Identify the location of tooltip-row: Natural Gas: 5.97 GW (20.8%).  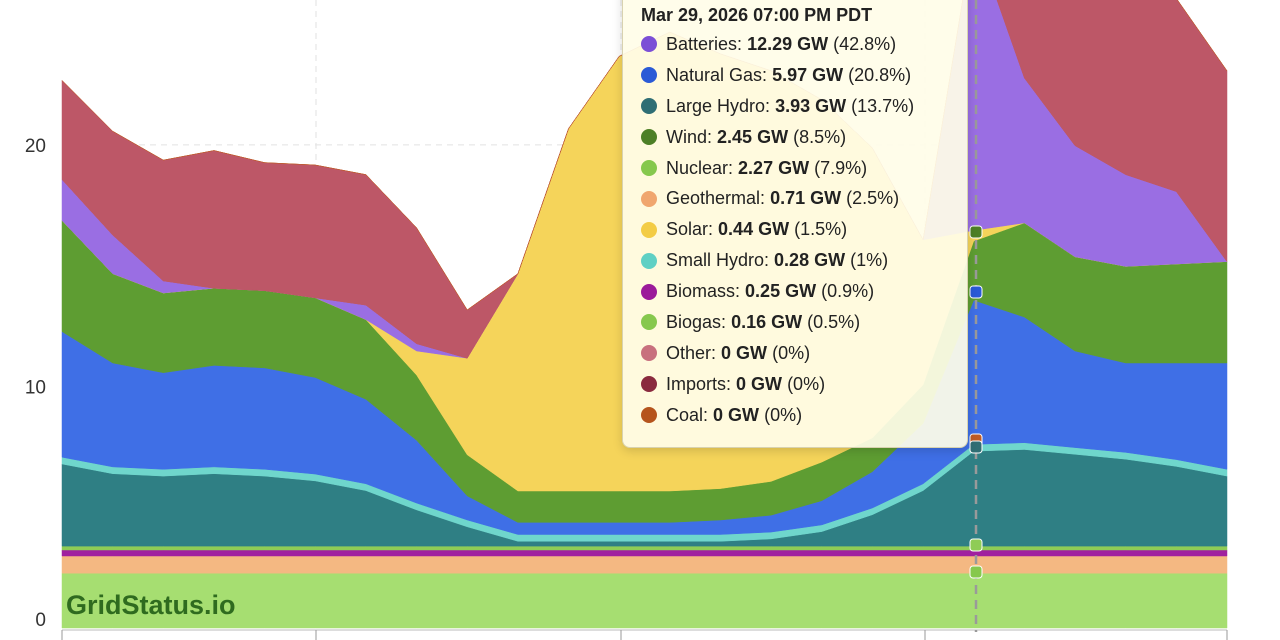
(797, 75).